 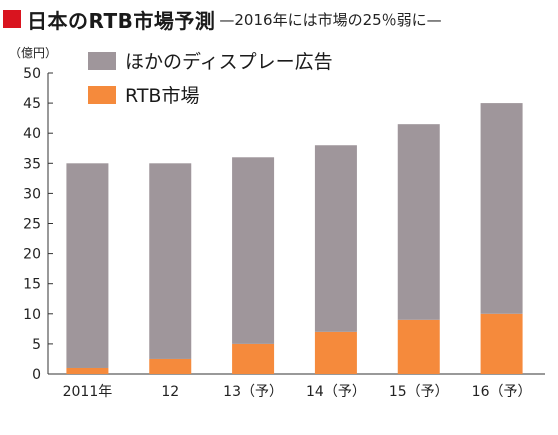 I want to click on x-tick-label: 16（予）, so click(x=502, y=392).